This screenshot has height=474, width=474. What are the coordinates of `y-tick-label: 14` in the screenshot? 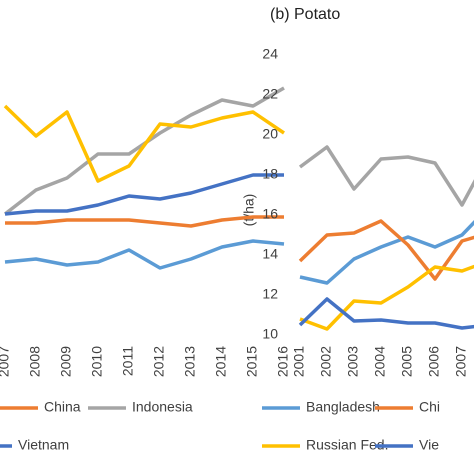 It's located at (270, 254).